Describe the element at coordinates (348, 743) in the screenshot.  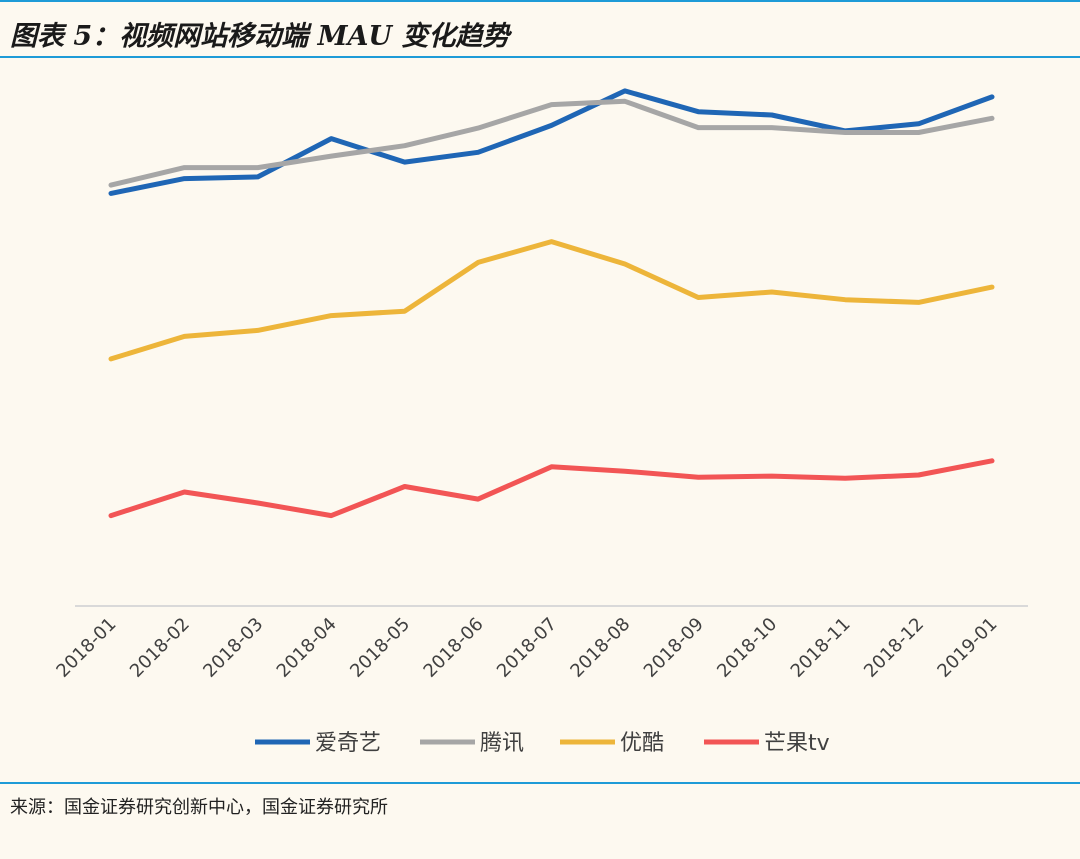
I see `legend-label: 爱奇艺` at that location.